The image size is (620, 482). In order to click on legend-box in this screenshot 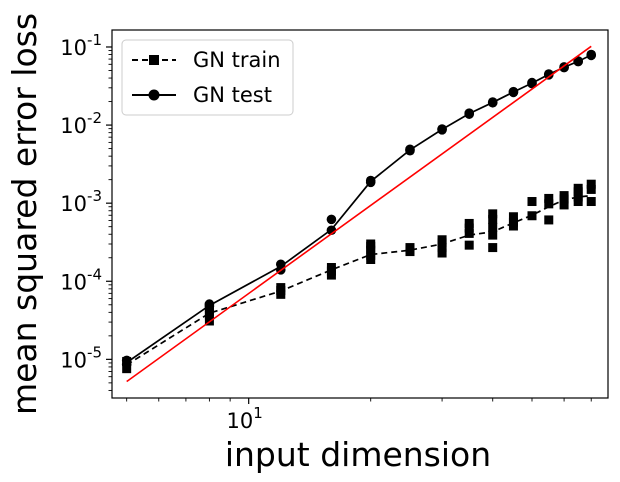, I will do `click(207, 77)`.